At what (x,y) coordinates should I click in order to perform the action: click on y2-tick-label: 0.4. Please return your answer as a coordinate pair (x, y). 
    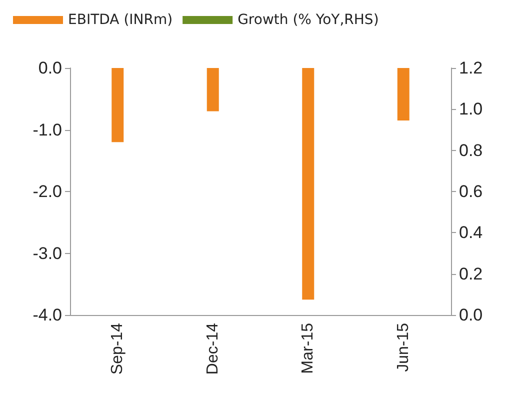
    Looking at the image, I should click on (471, 232).